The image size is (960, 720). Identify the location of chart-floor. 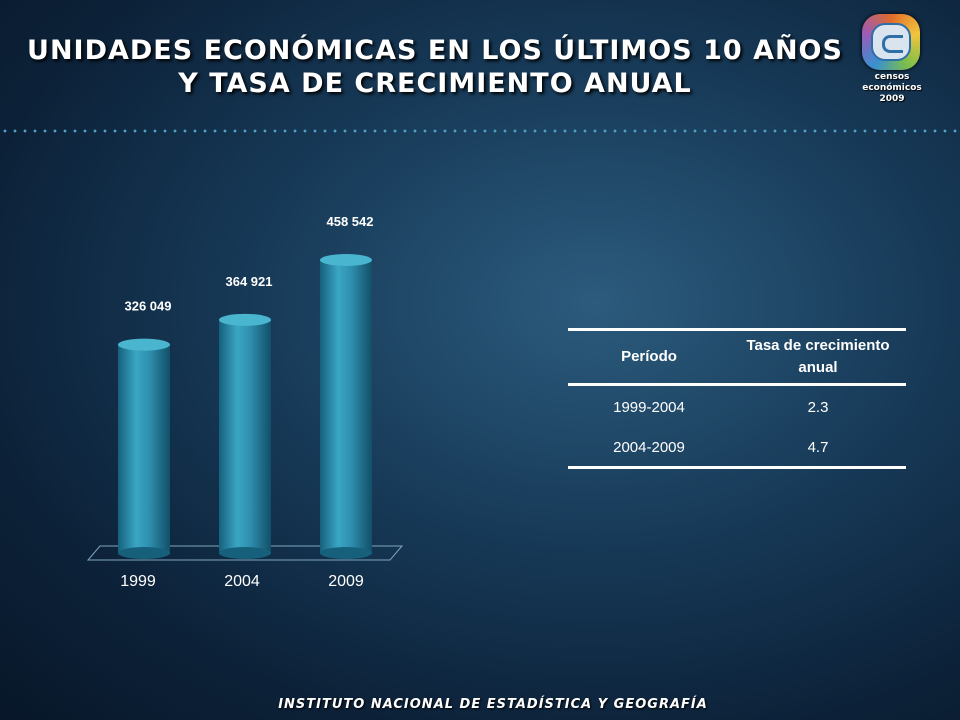
(245, 553).